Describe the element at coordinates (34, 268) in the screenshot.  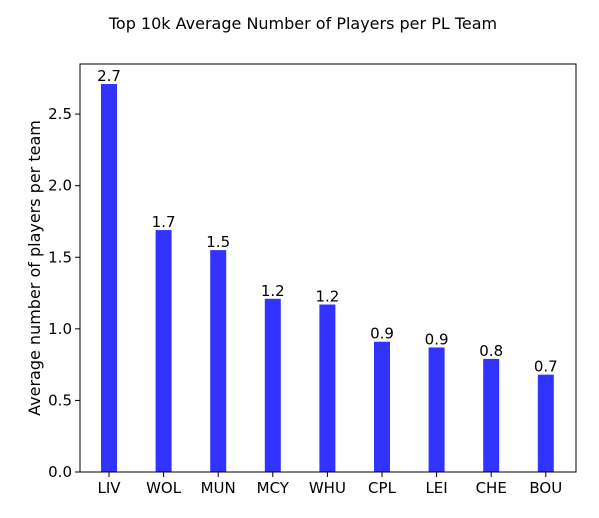
I see `y-axis-label: Average number of players per team` at that location.